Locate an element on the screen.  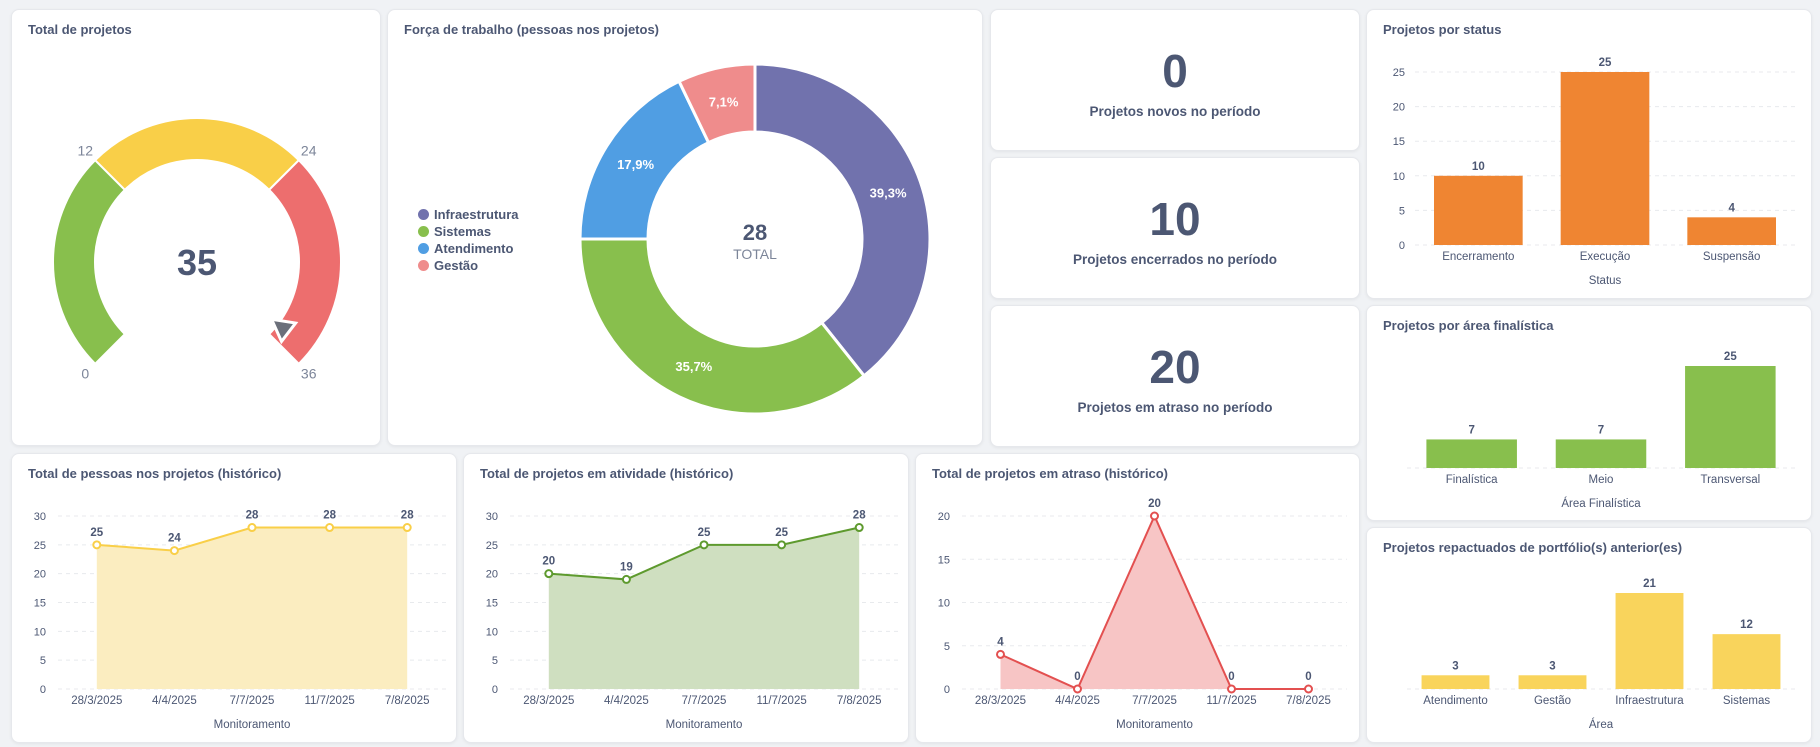
x-tick-label: Atendimento is located at coordinates (1455, 701).